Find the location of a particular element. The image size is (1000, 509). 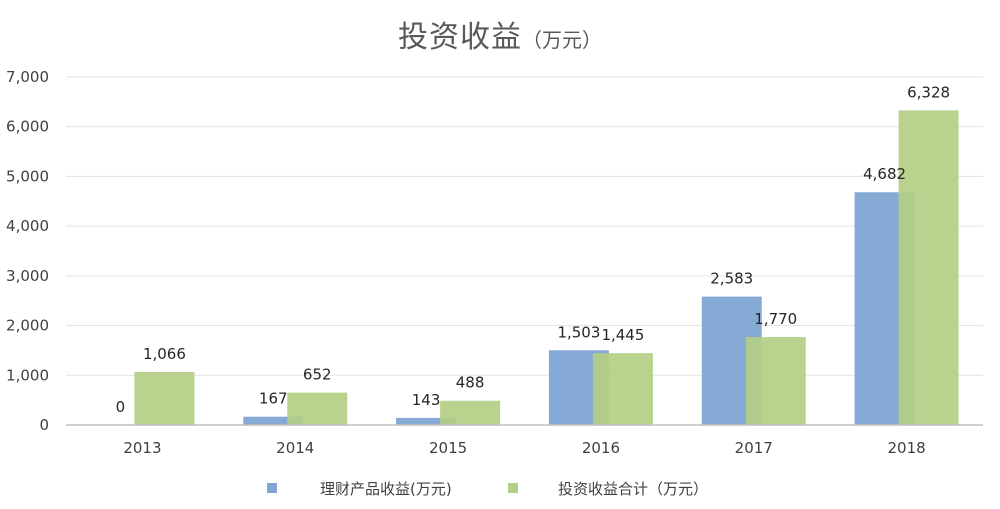

y-tick-label: 4,000 is located at coordinates (27, 226).